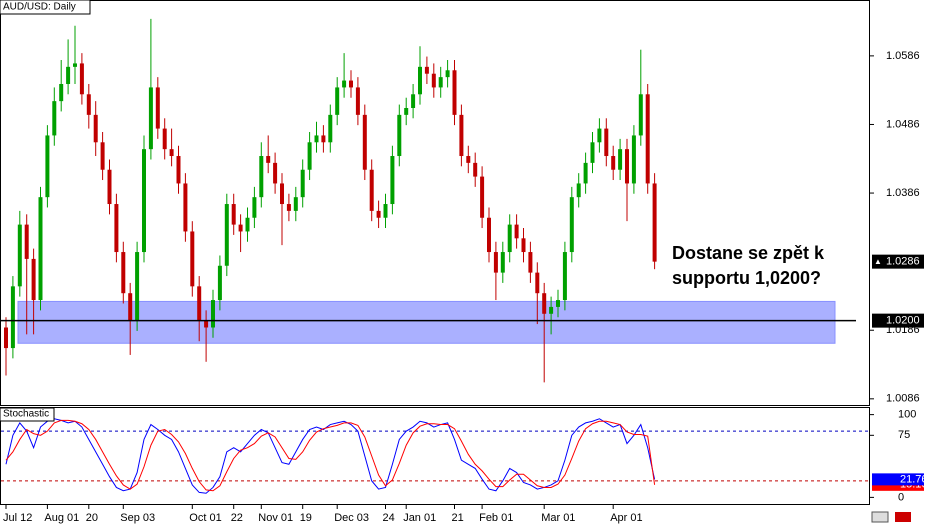  Describe the element at coordinates (351, 518) in the screenshot. I see `x-tick-label: Dec 03` at that location.